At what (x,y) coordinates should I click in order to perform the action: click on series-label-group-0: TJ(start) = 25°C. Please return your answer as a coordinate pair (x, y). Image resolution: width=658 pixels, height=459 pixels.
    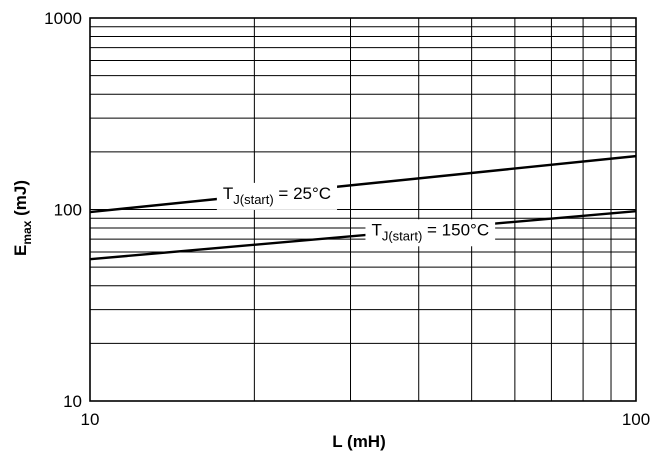
    Looking at the image, I should click on (277, 196).